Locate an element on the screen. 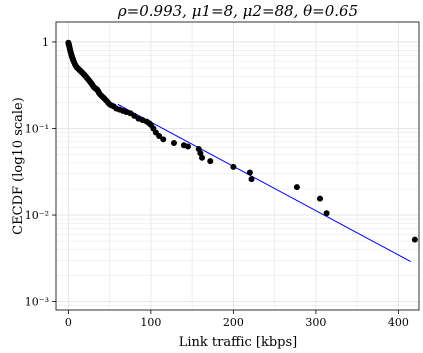  x-tick-label: 0 is located at coordinates (68, 322).